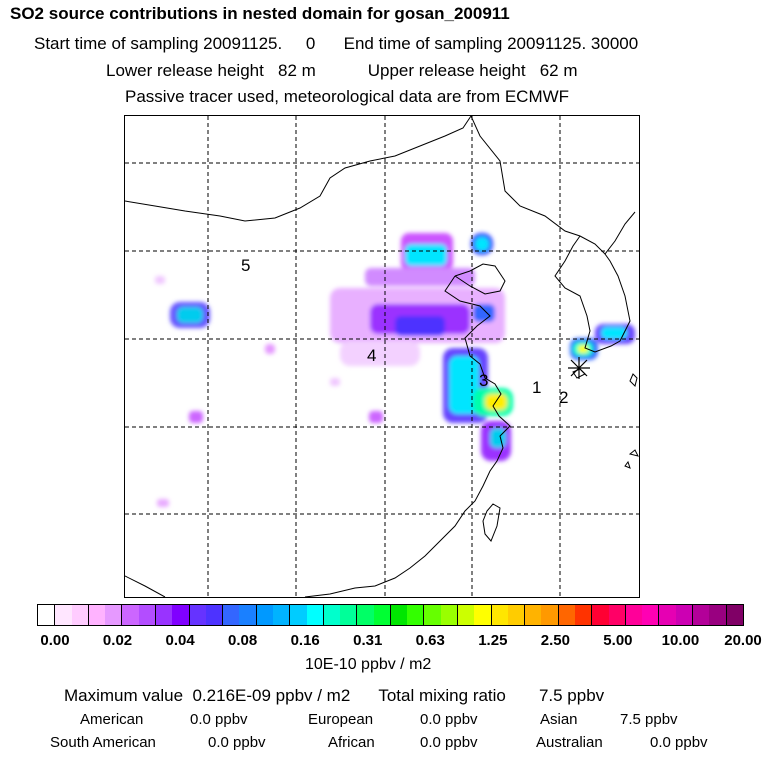 The image size is (768, 768). I want to click on colorbar, so click(390, 615).